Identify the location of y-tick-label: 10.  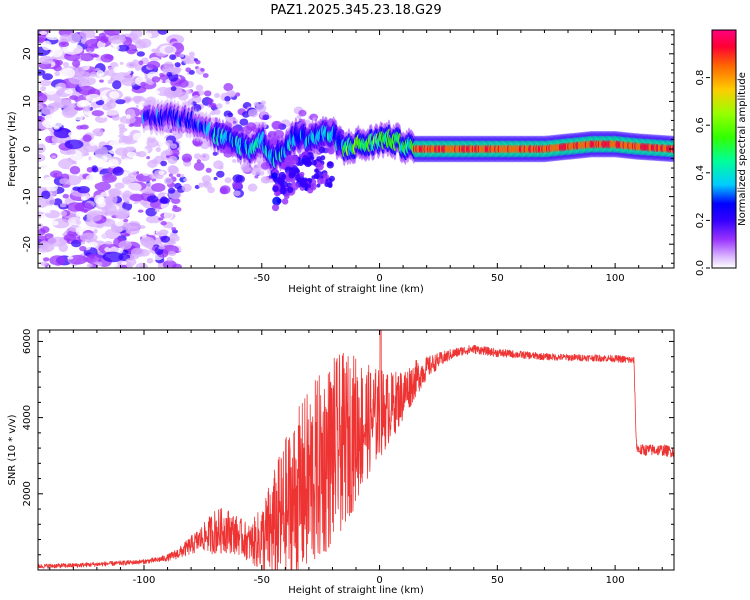
(27, 101).